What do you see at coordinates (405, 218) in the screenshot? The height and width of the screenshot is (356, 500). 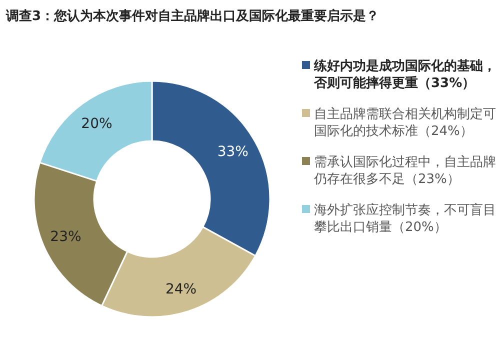 I see `legend-label: 海外扩张应控制节奏，不可盲目攀比出口销量（20%）` at bounding box center [405, 218].